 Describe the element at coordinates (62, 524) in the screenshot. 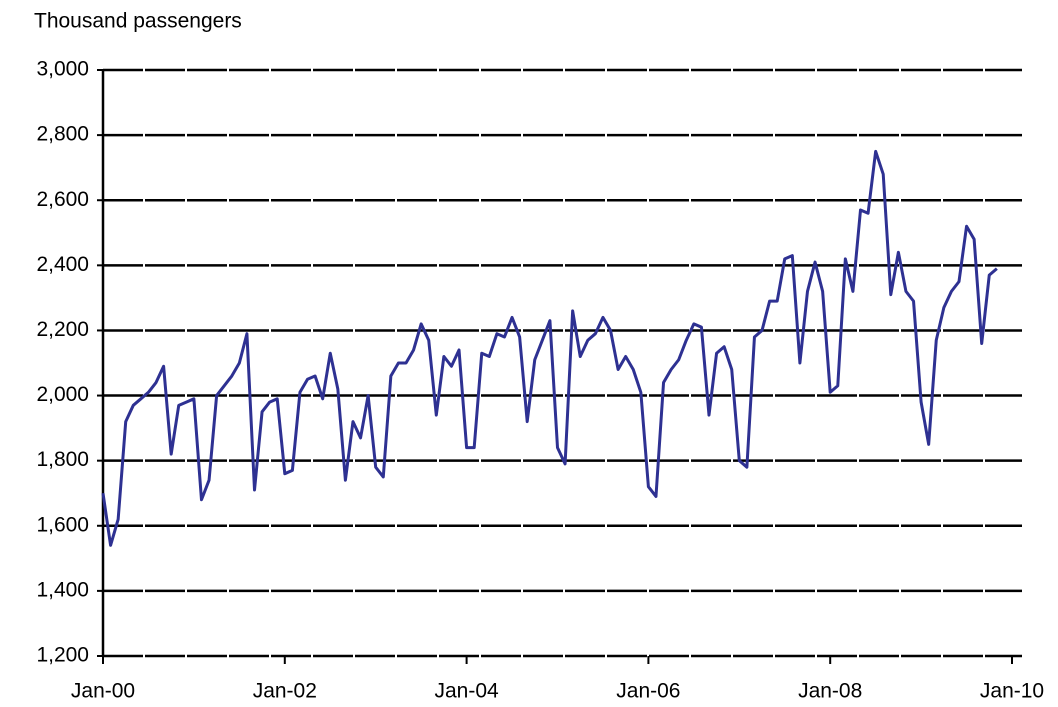

I see `y-tick-label: 1,600` at that location.